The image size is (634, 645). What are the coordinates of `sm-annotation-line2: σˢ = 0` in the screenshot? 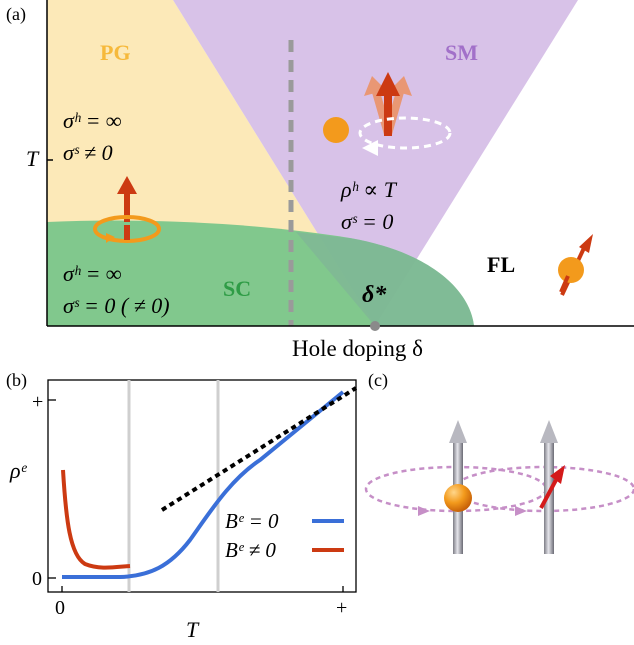 It's located at (367, 221).